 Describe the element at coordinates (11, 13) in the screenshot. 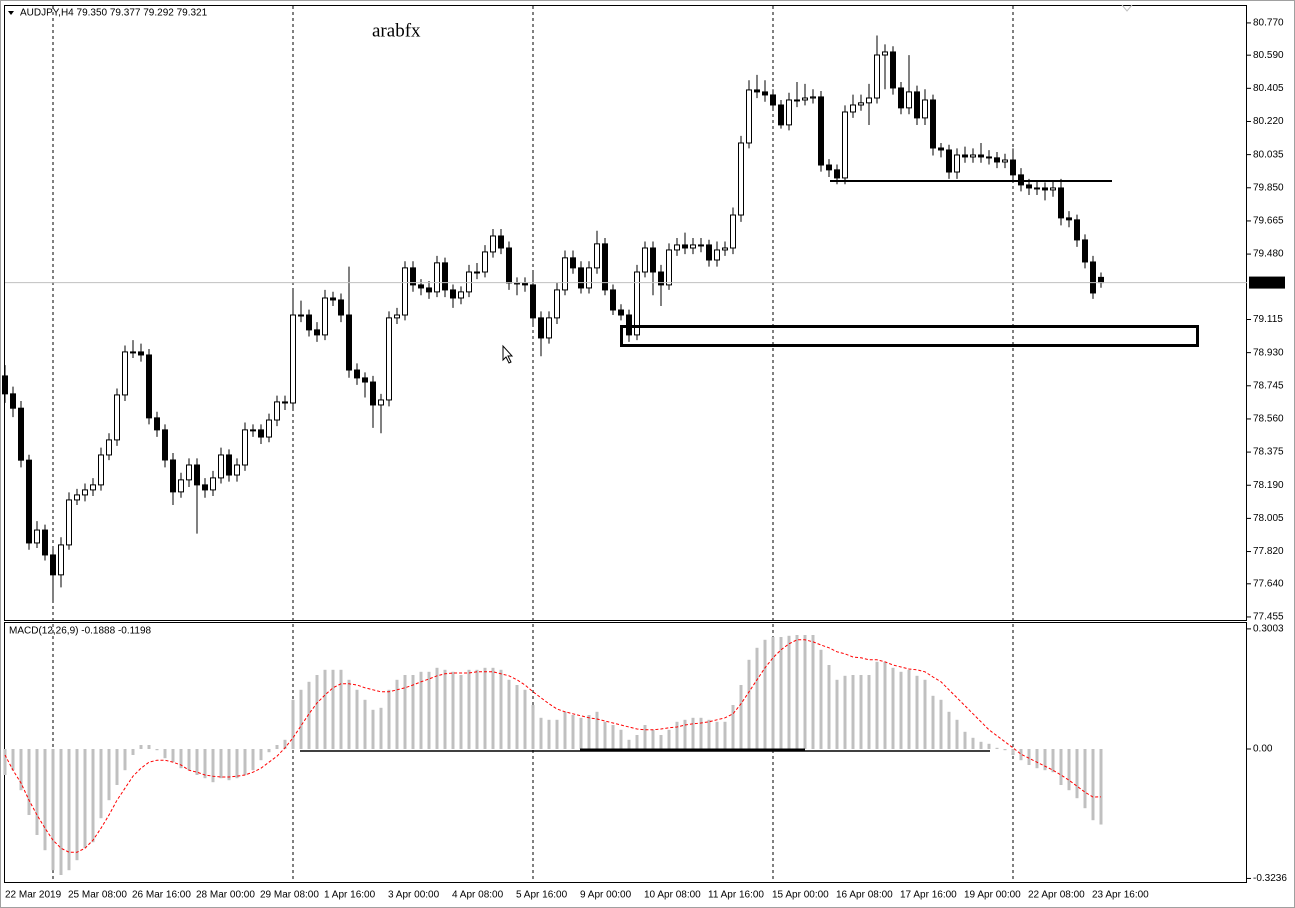

I see `menu-arrow` at that location.